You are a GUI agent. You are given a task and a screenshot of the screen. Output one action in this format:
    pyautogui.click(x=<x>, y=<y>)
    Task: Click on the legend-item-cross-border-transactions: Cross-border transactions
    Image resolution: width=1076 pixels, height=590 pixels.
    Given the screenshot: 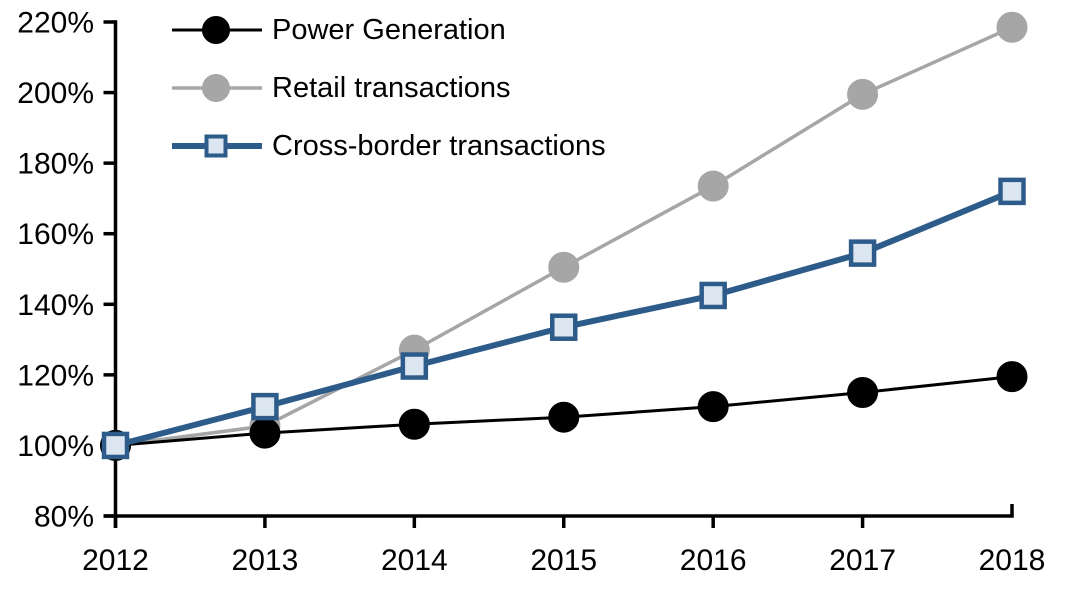 What is the action you would take?
    pyautogui.click(x=388, y=146)
    